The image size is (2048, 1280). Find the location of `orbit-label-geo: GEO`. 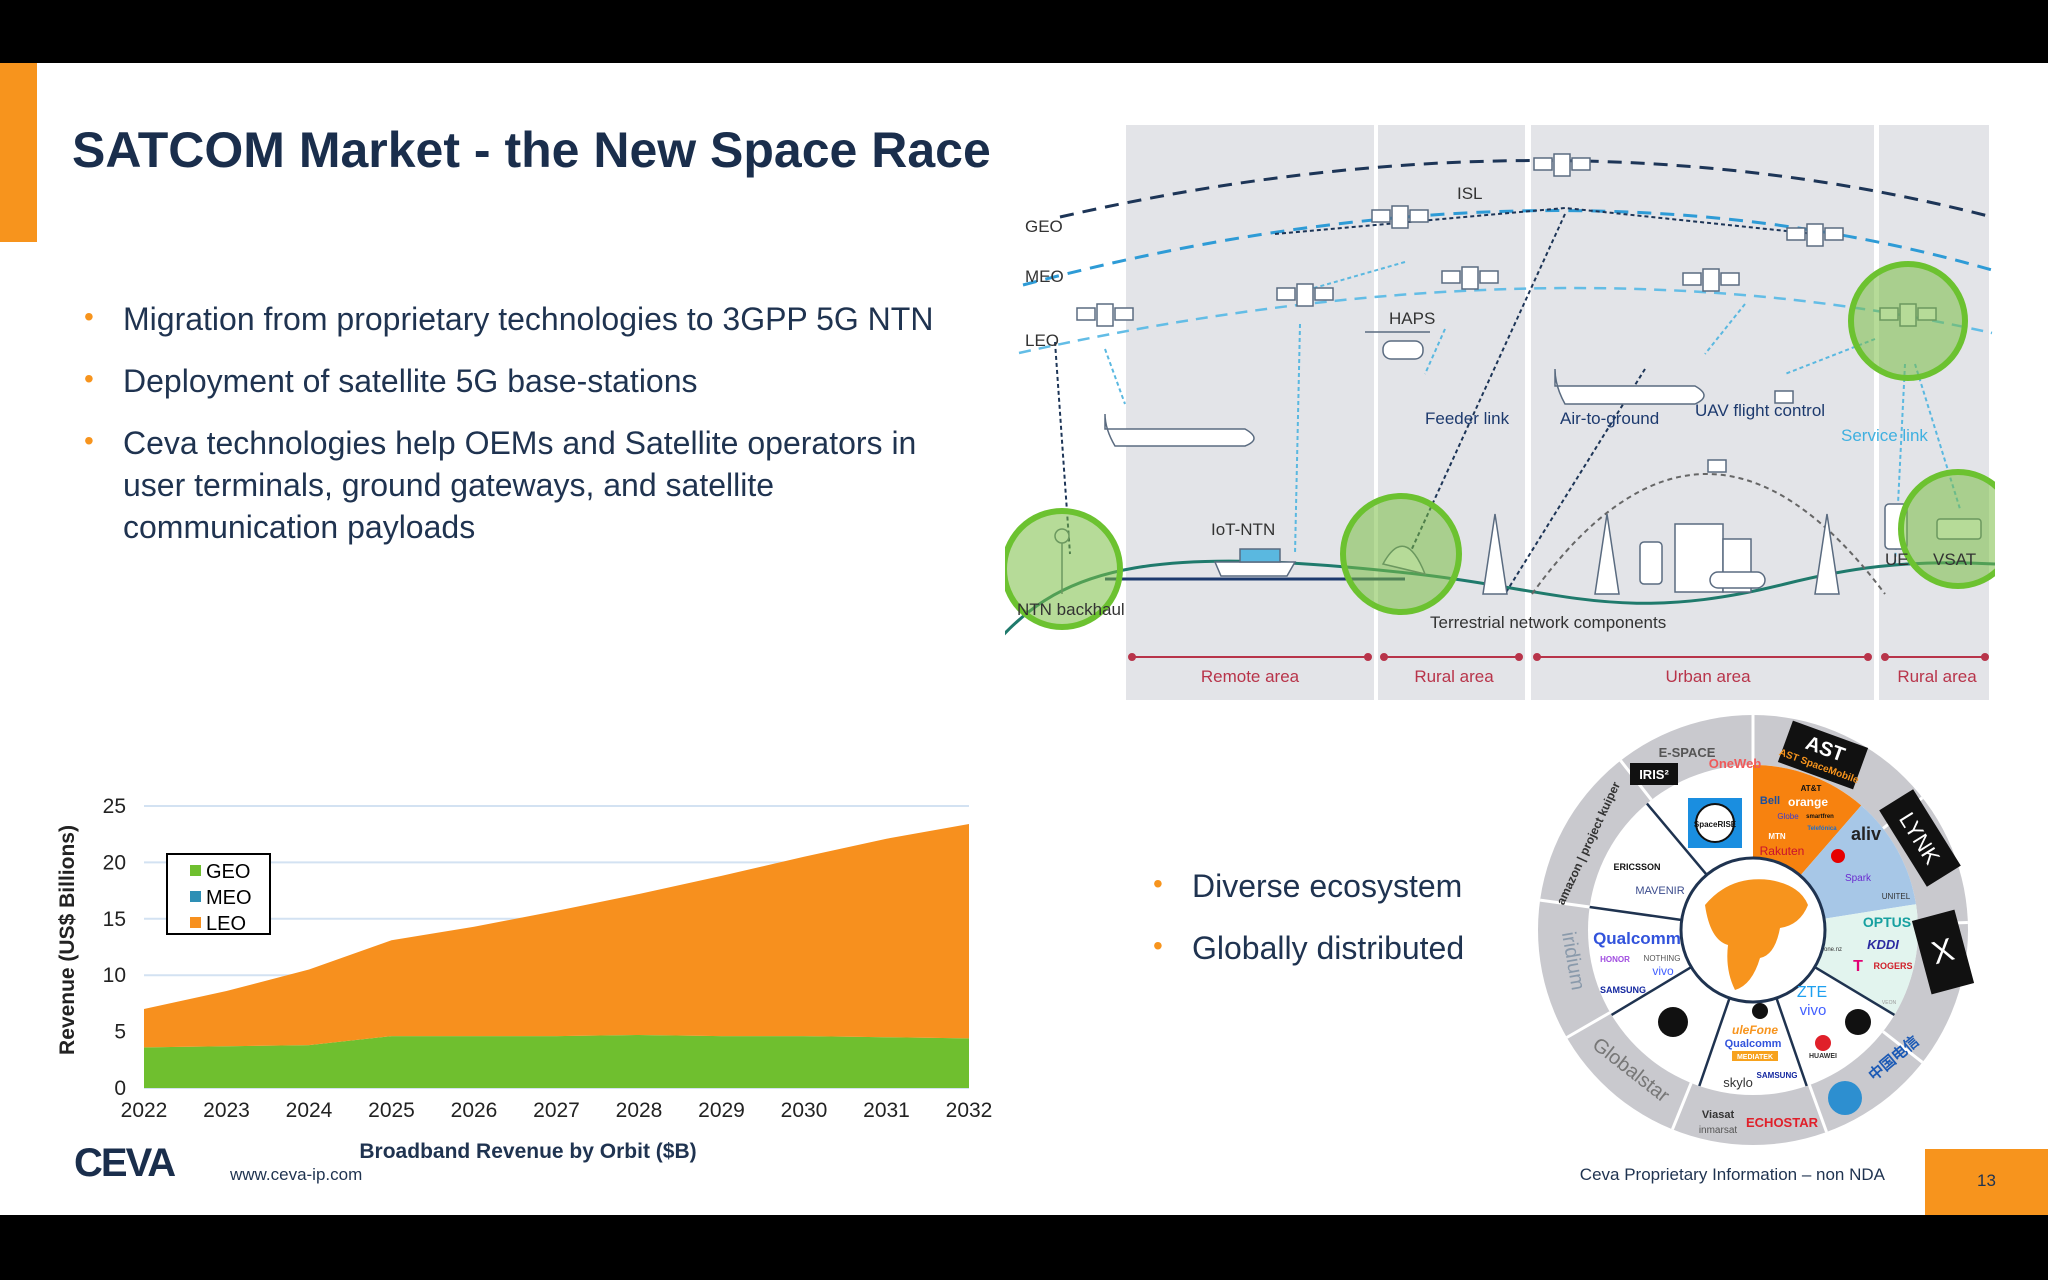

orbit-label-geo: GEO is located at coordinates (1044, 226).